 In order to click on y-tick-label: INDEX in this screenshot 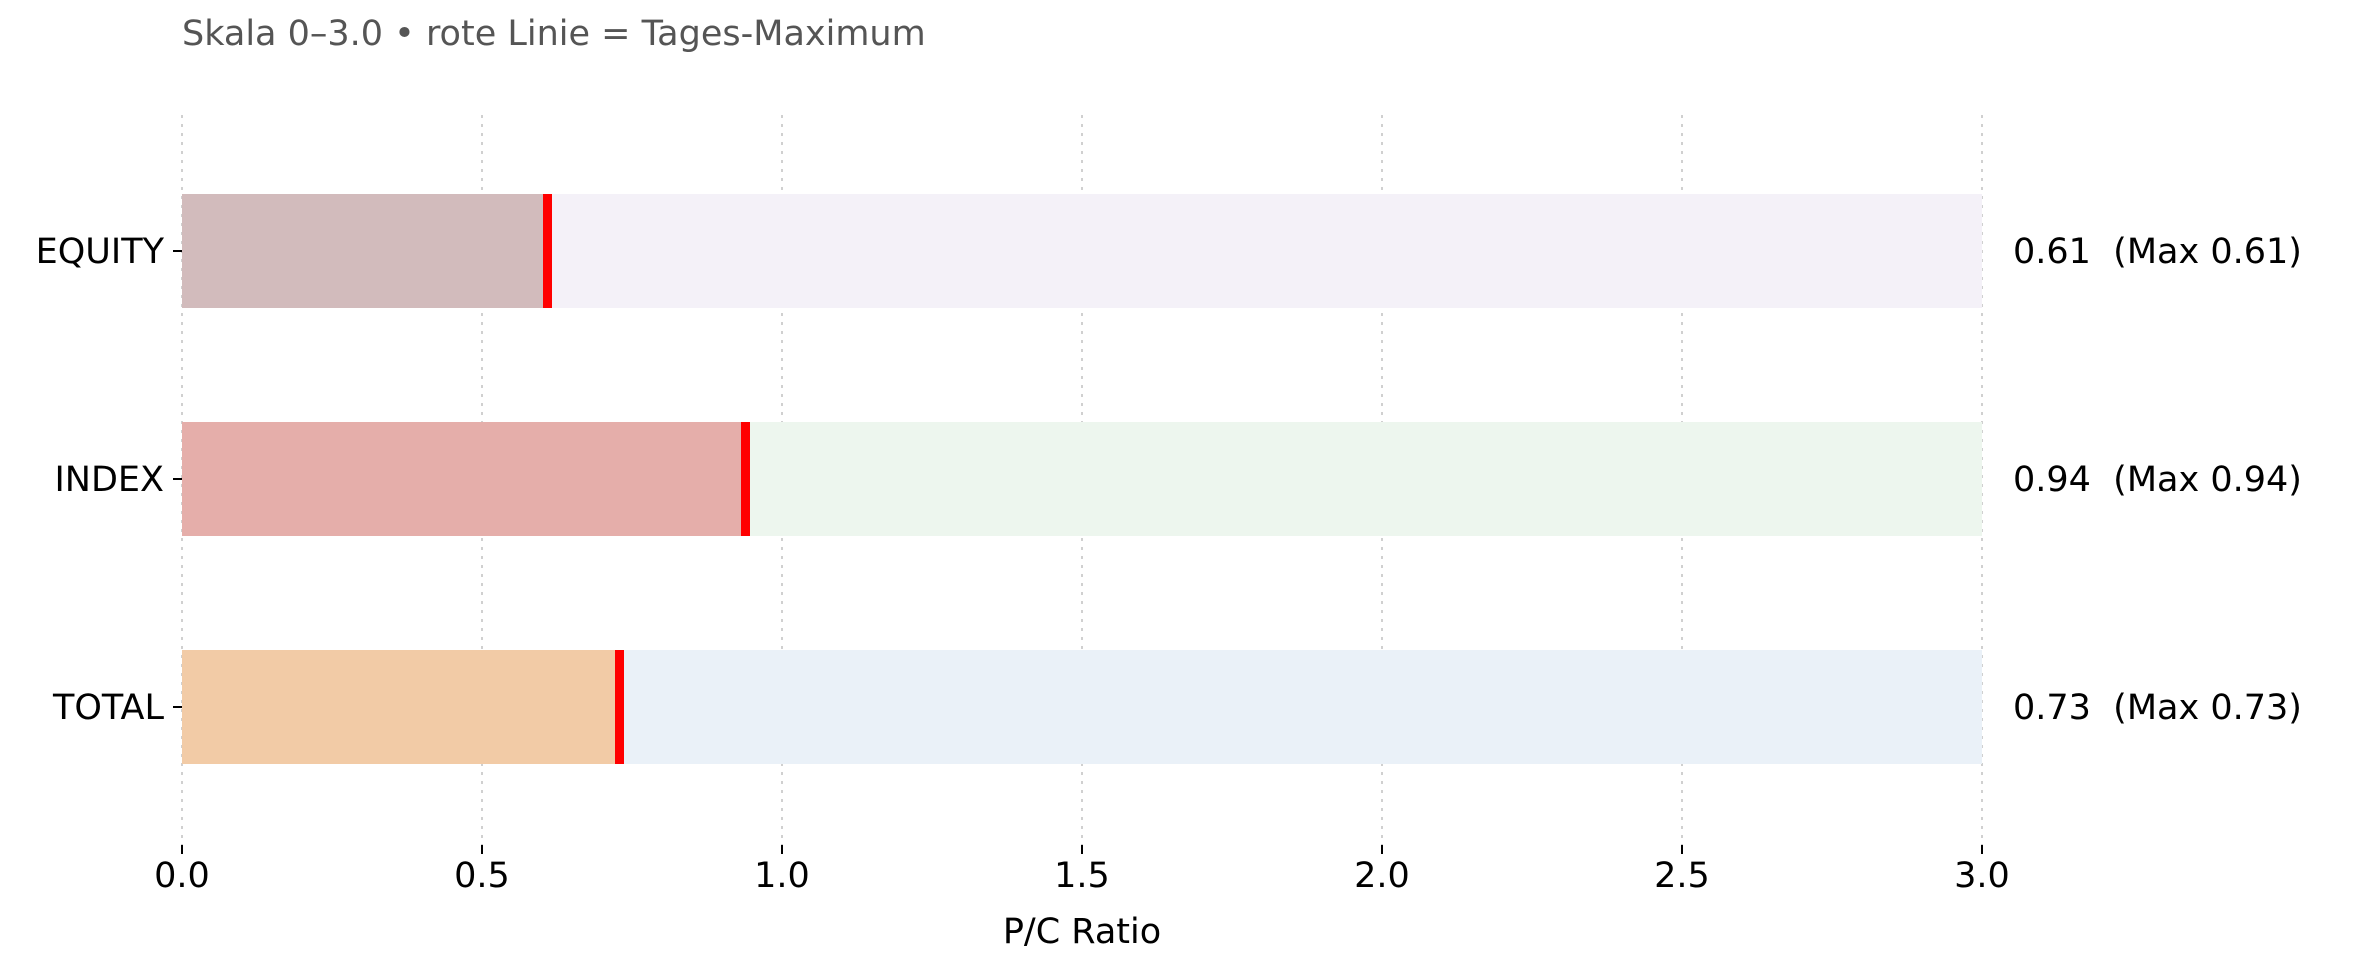, I will do `click(109, 480)`.